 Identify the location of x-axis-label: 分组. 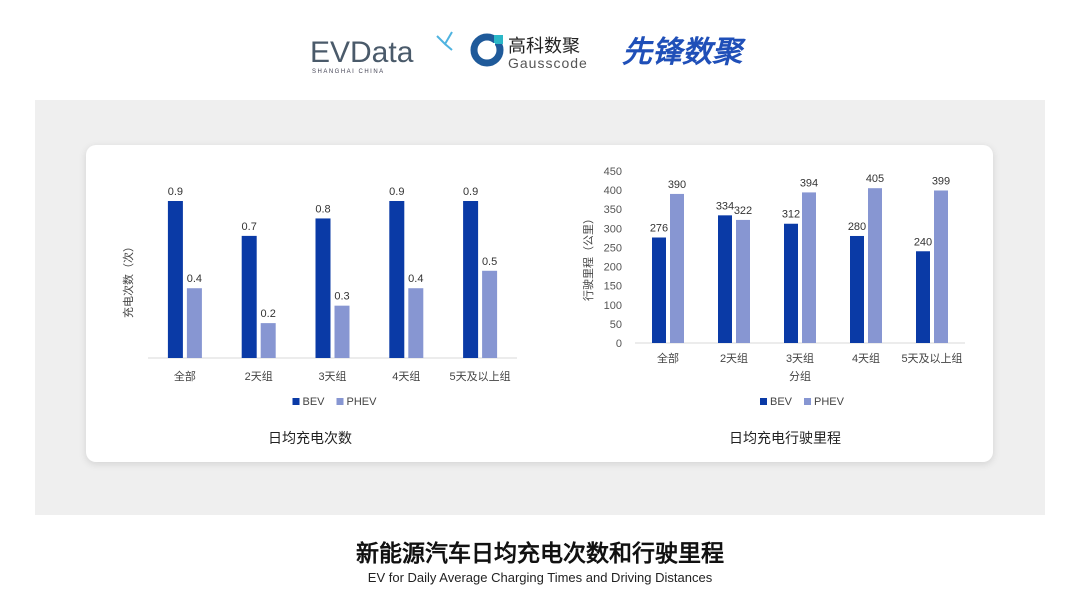
(800, 376).